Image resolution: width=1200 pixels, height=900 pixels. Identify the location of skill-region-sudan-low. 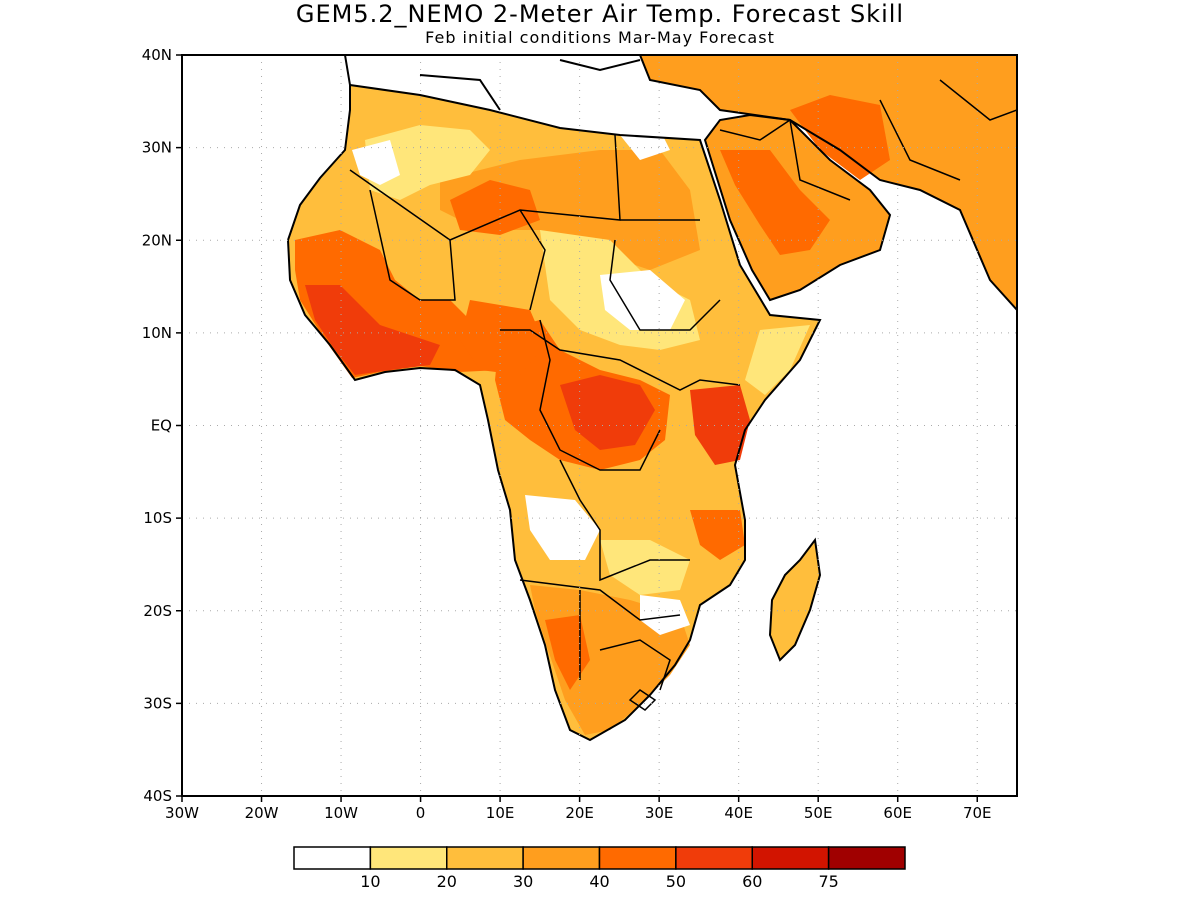
(642, 300).